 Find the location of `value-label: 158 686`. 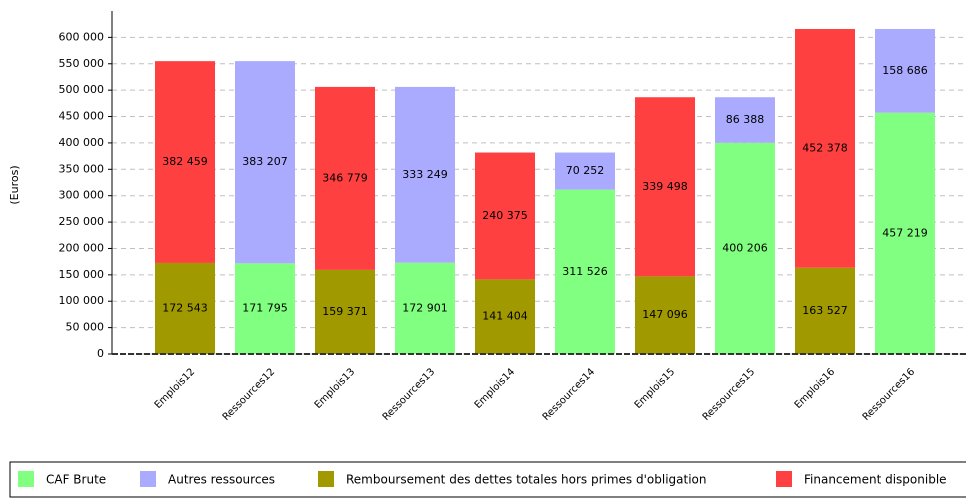

value-label: 158 686 is located at coordinates (905, 70).